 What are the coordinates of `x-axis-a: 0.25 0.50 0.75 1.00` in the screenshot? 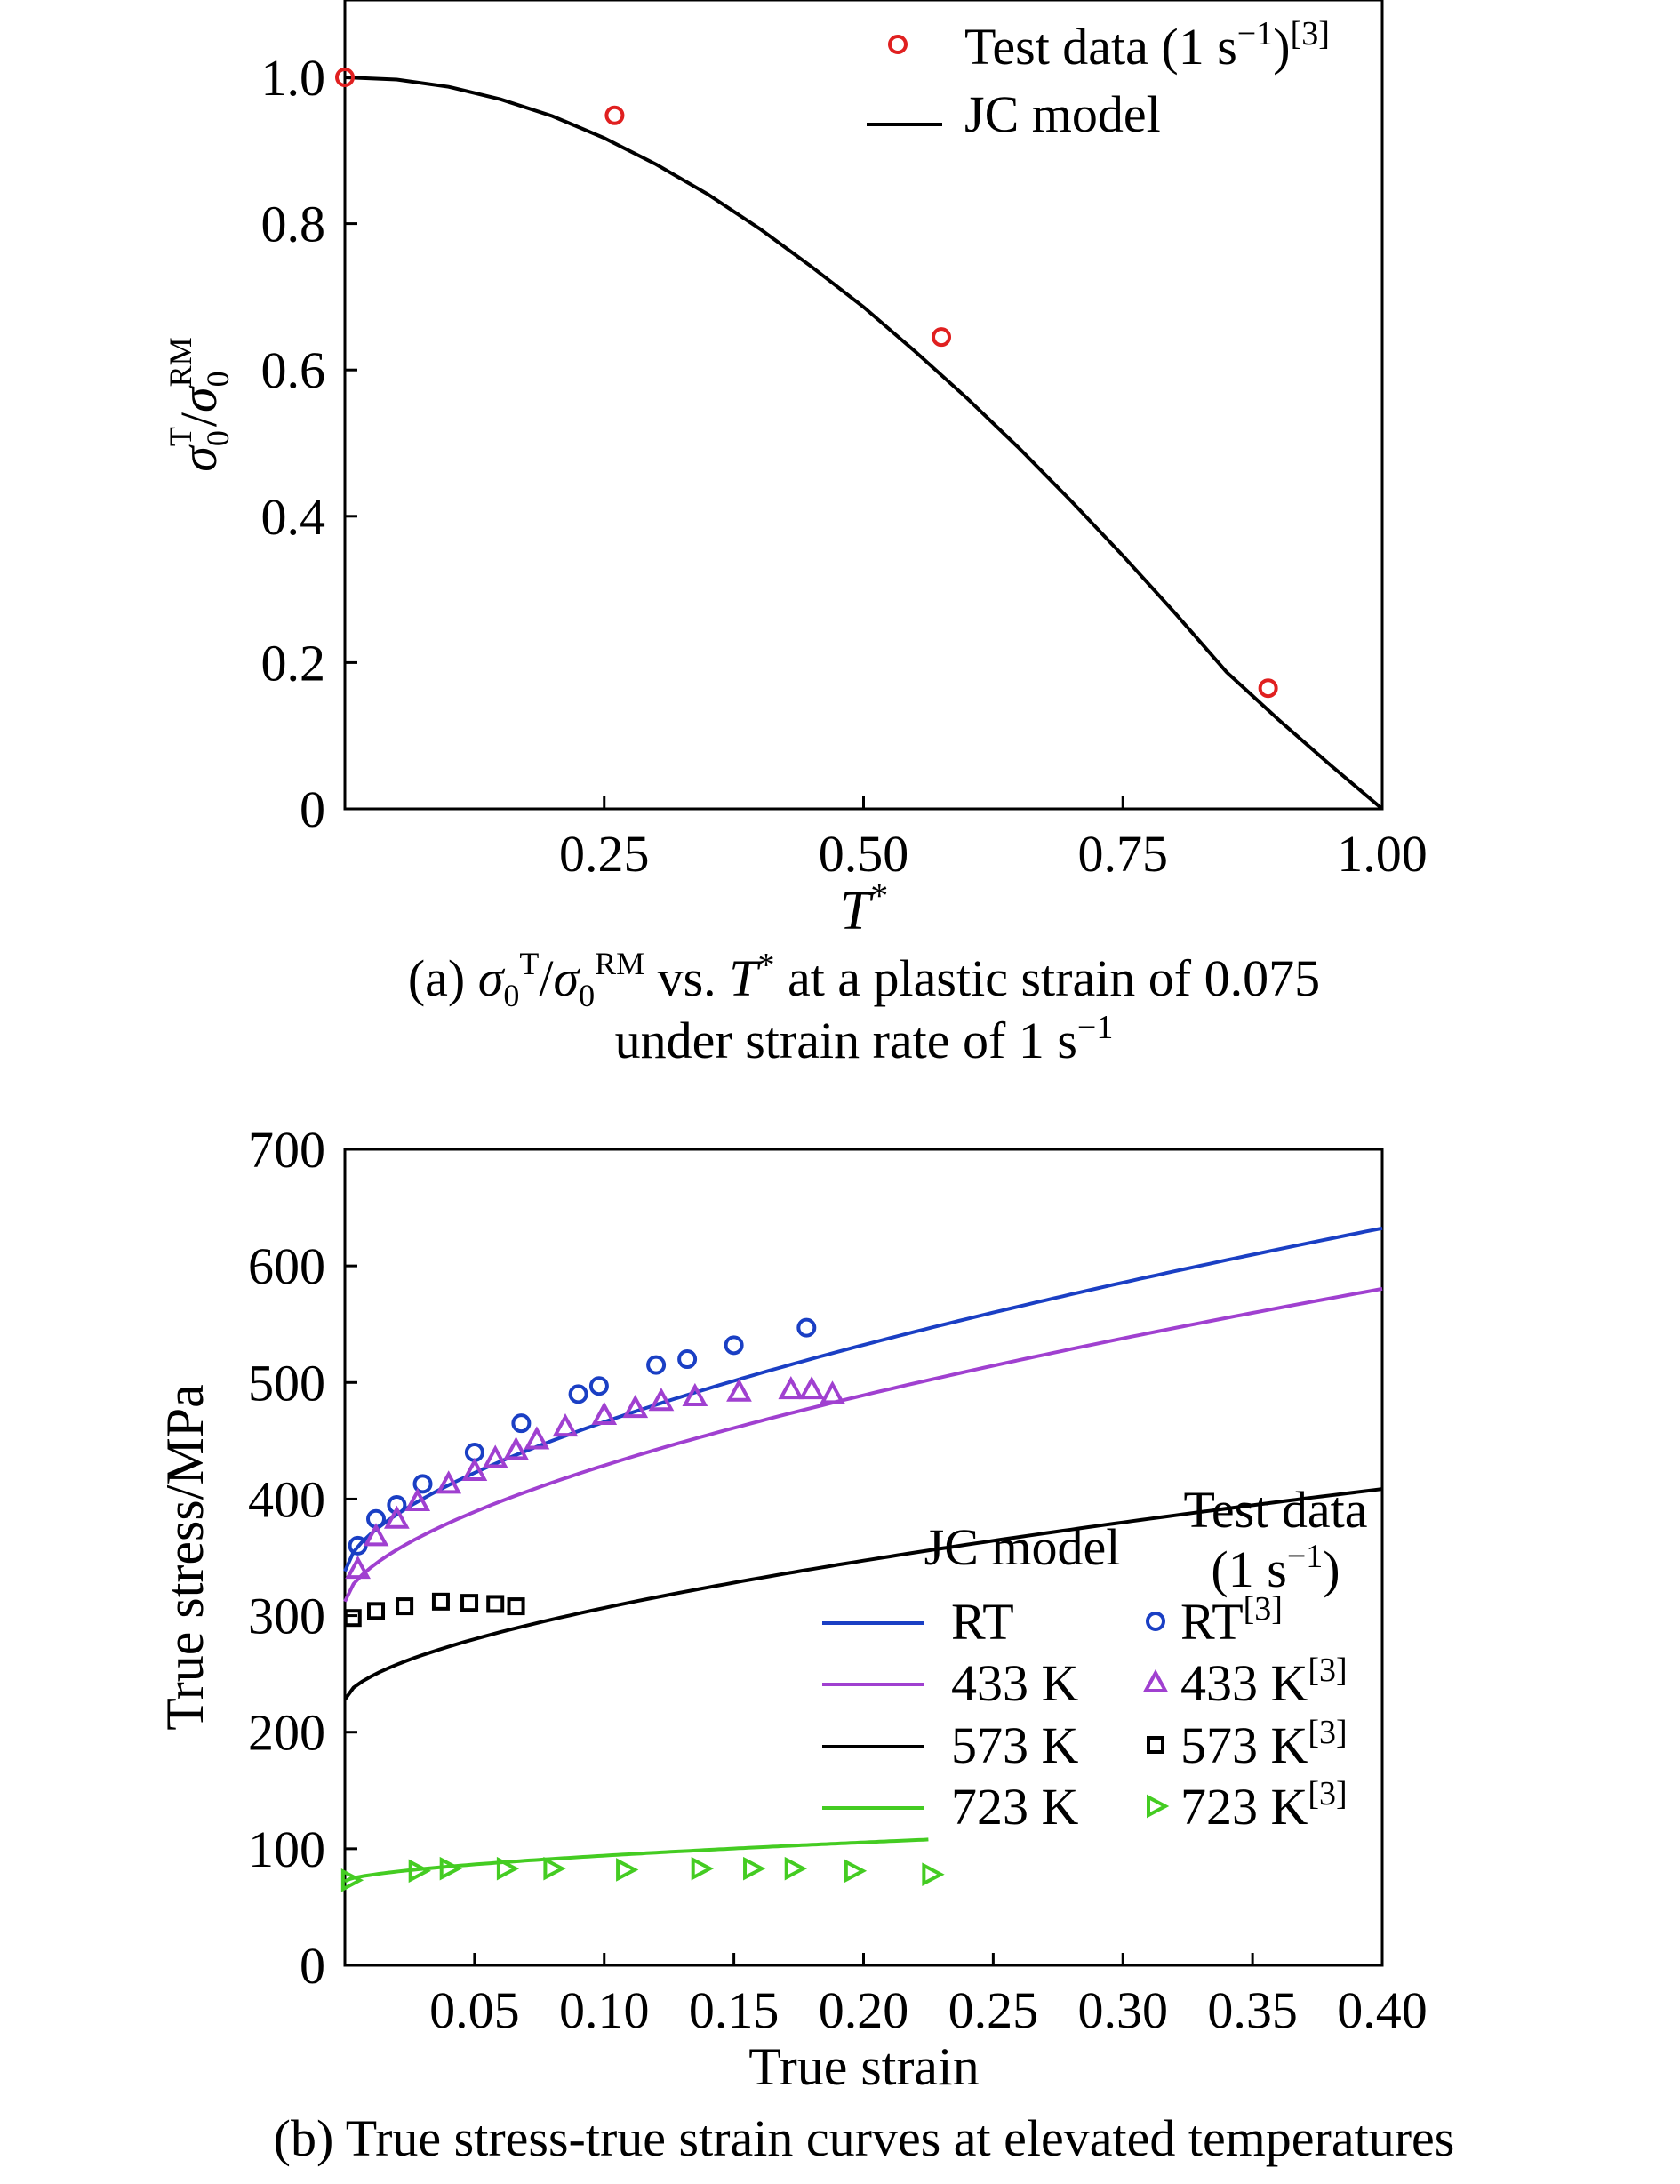 It's located at (993, 839).